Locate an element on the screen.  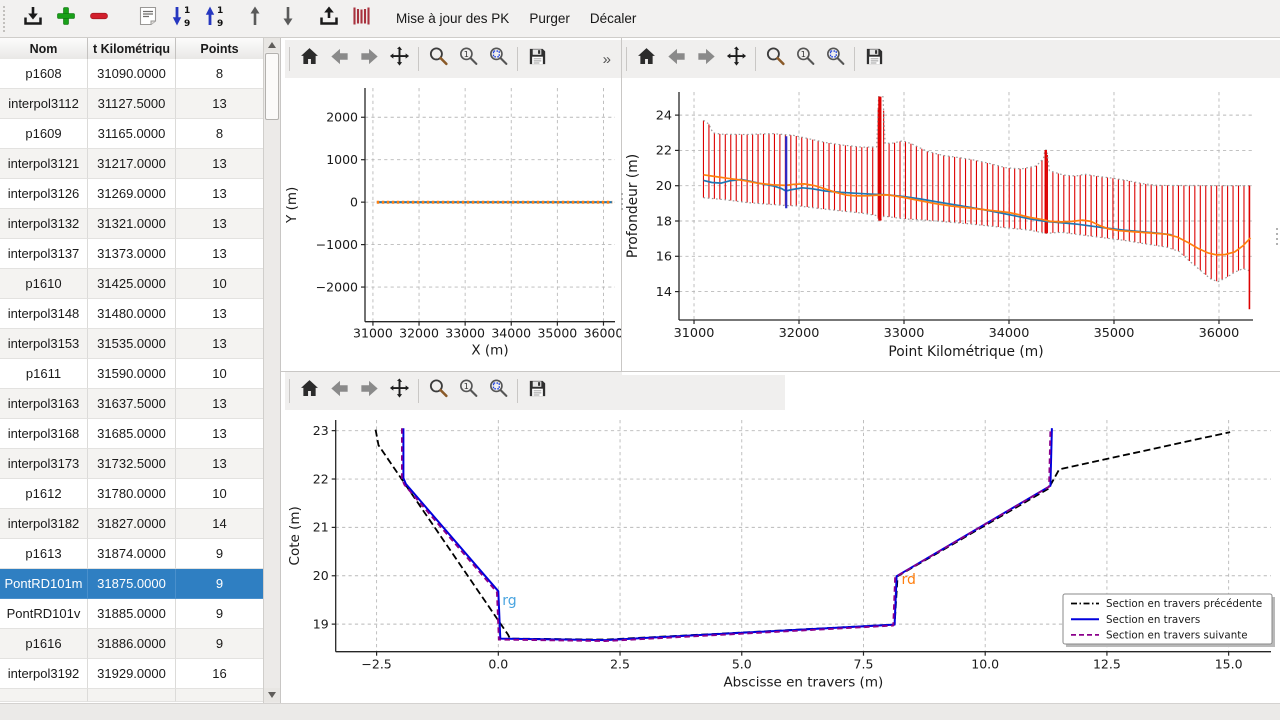
cell-nom: interpol3132 is located at coordinates (44, 224).